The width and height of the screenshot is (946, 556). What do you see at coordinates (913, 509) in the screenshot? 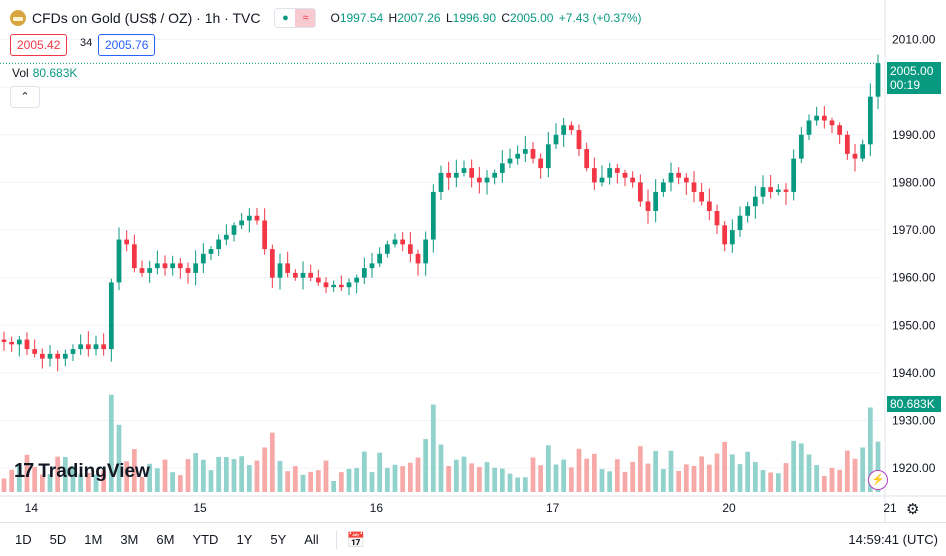
I see `gear-icon: ⚙` at bounding box center [913, 509].